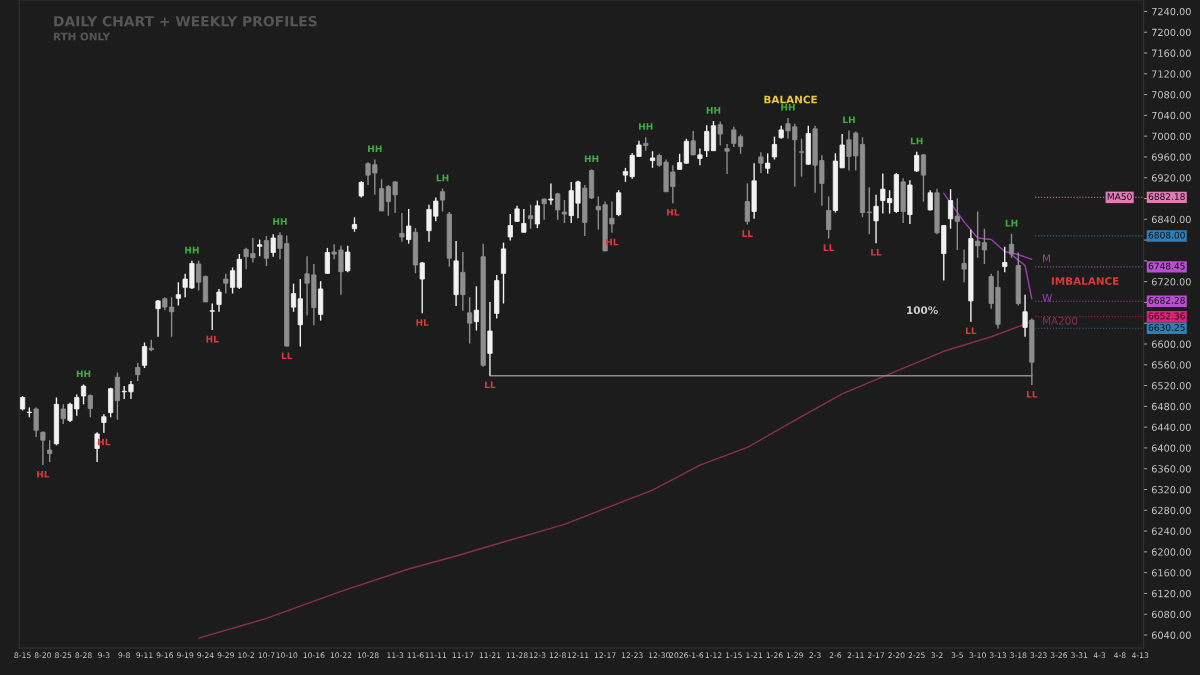  Describe the element at coordinates (1166, 266) in the screenshot. I see `ref-line-label: 6748.45` at that location.